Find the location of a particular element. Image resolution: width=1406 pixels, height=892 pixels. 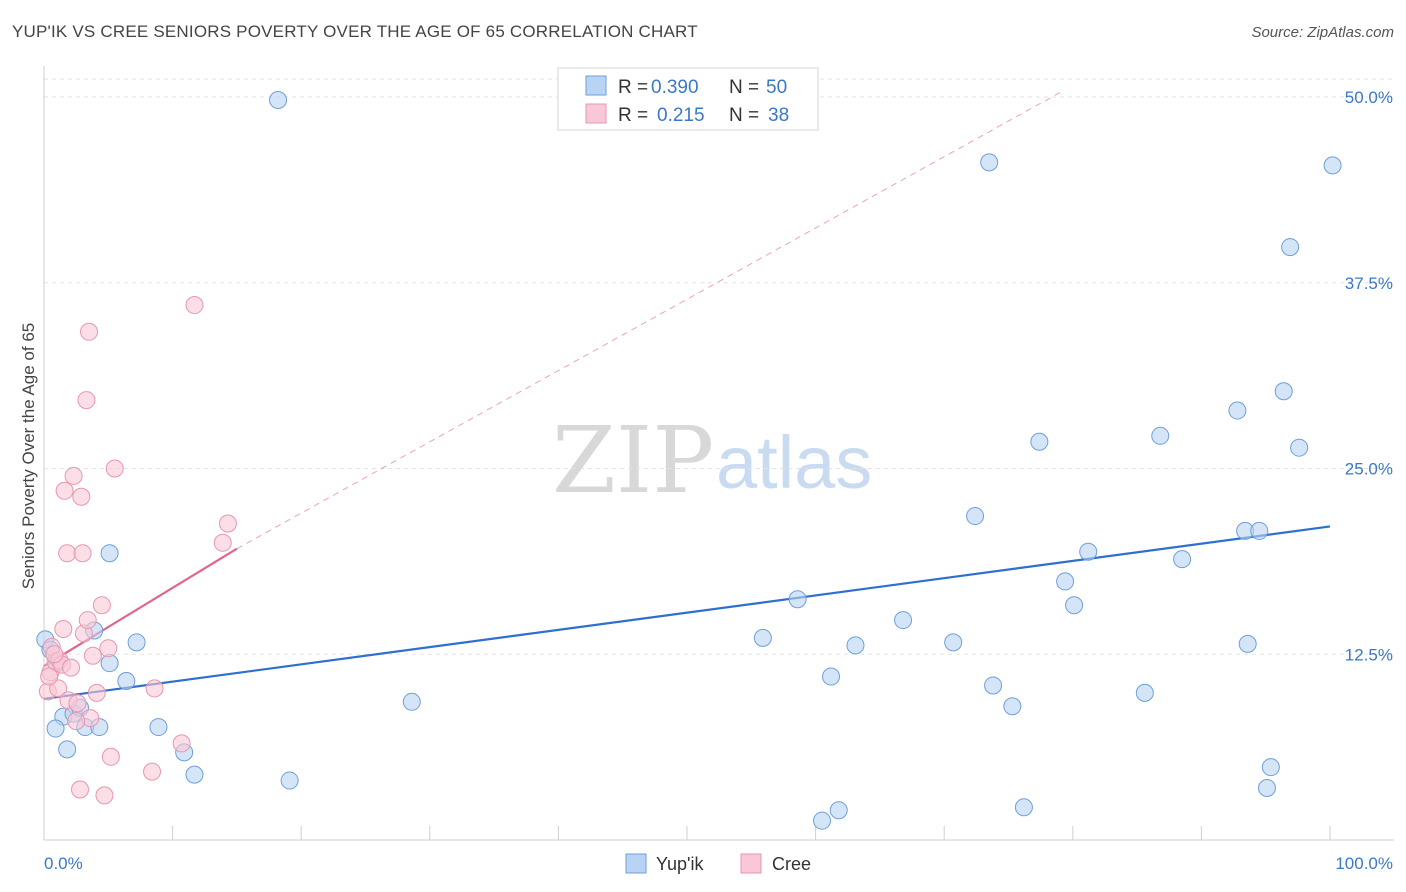

legend-r-value-yupik: 0.390 is located at coordinates (675, 87).